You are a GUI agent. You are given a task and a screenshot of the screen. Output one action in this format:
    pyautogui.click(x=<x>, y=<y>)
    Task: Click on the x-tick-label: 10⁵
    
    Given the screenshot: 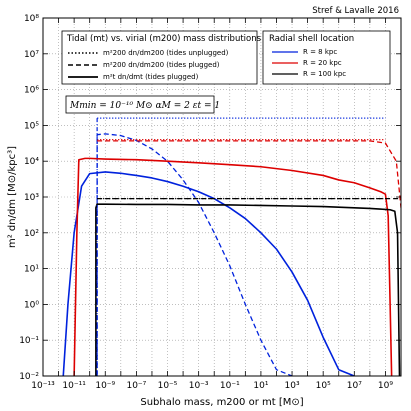 What is the action you would take?
    pyautogui.click(x=323, y=386)
    